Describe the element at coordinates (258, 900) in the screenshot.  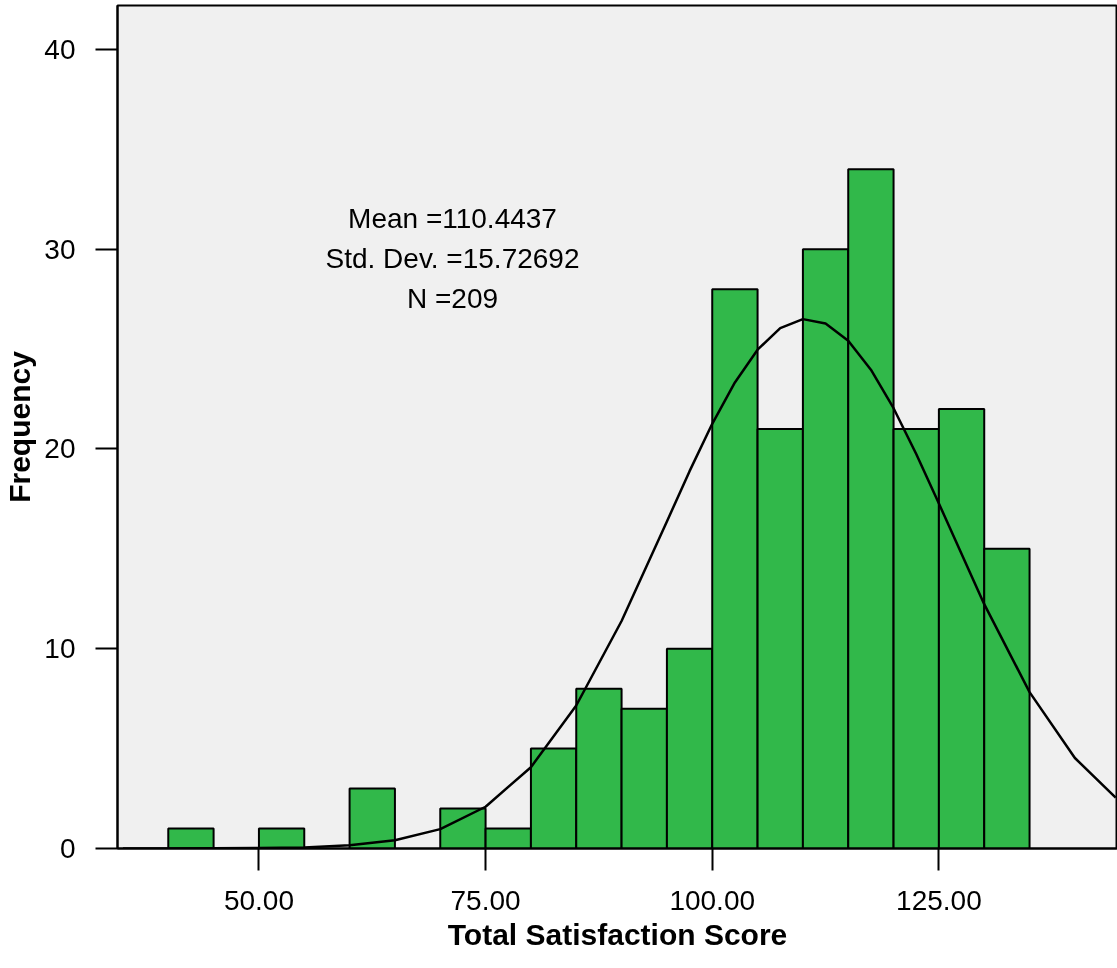
I see `x-tick-label: 50.00` at that location.